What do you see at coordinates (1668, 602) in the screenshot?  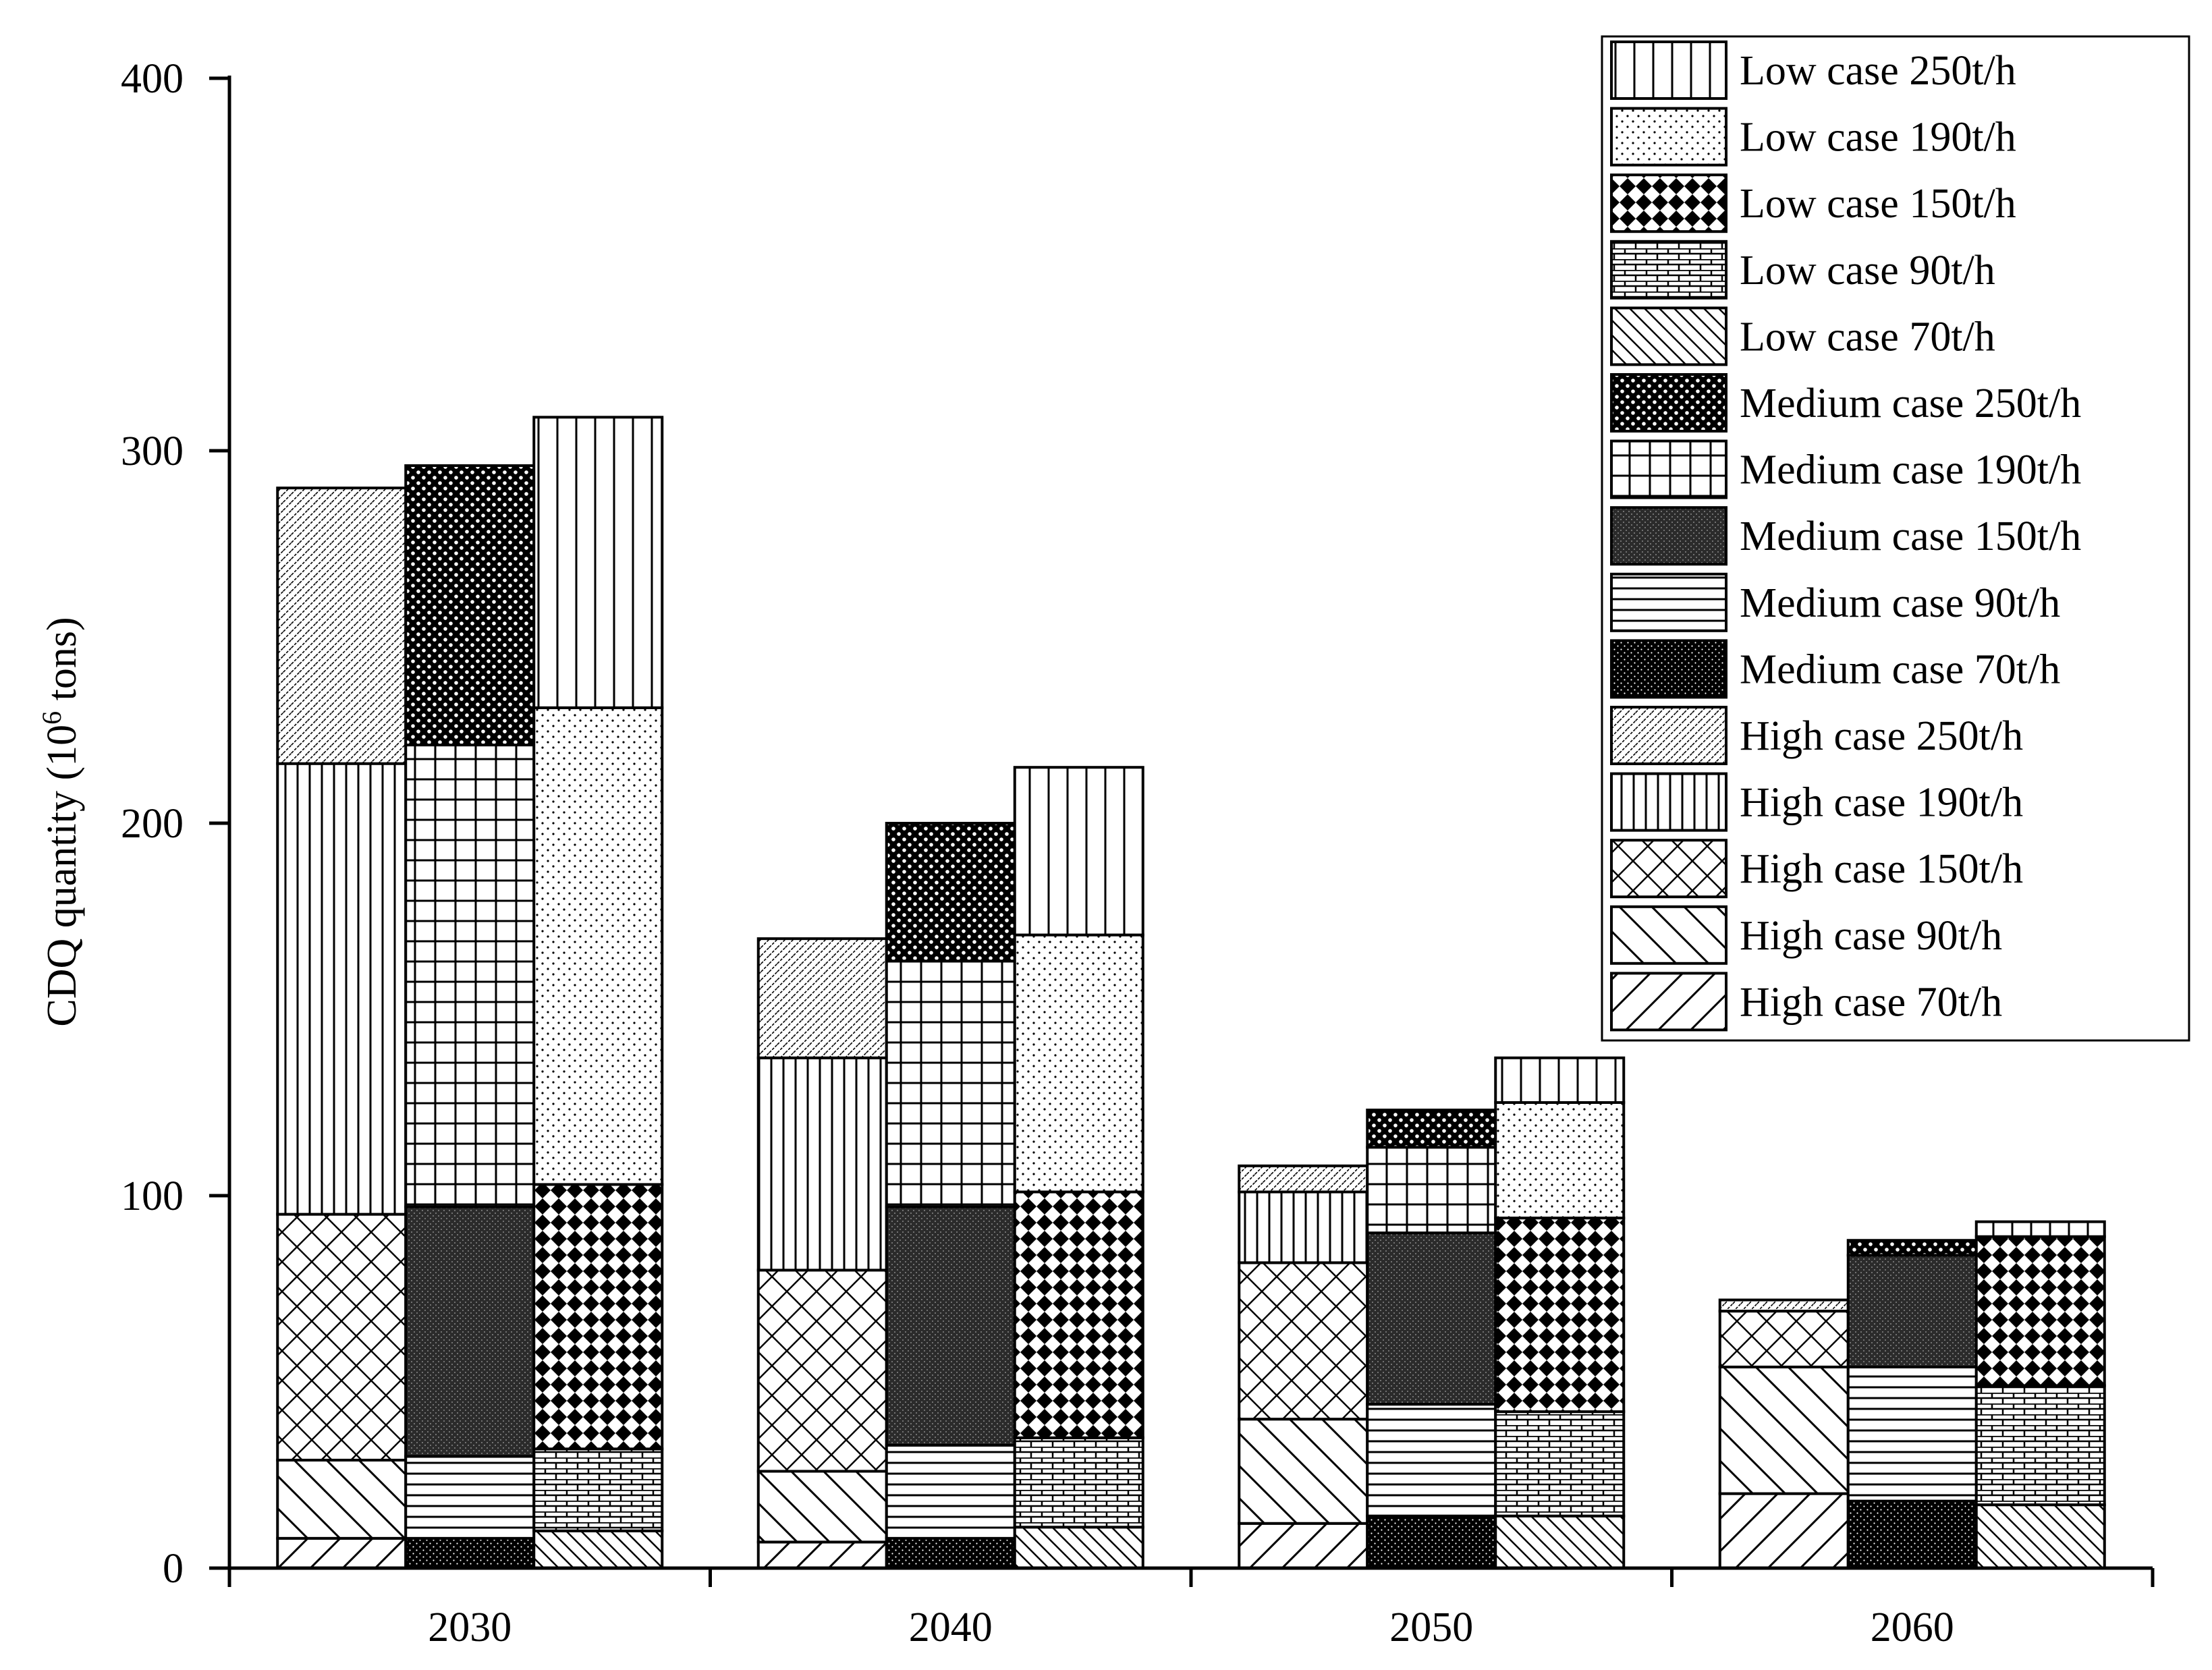 I see `legend-swatch-medium-case-90t-h` at bounding box center [1668, 602].